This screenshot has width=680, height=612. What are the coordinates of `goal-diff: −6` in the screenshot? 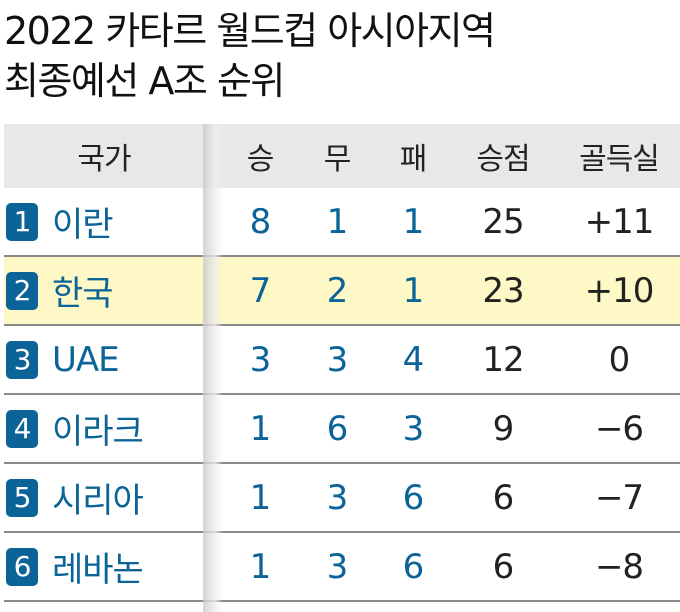 It's located at (619, 428).